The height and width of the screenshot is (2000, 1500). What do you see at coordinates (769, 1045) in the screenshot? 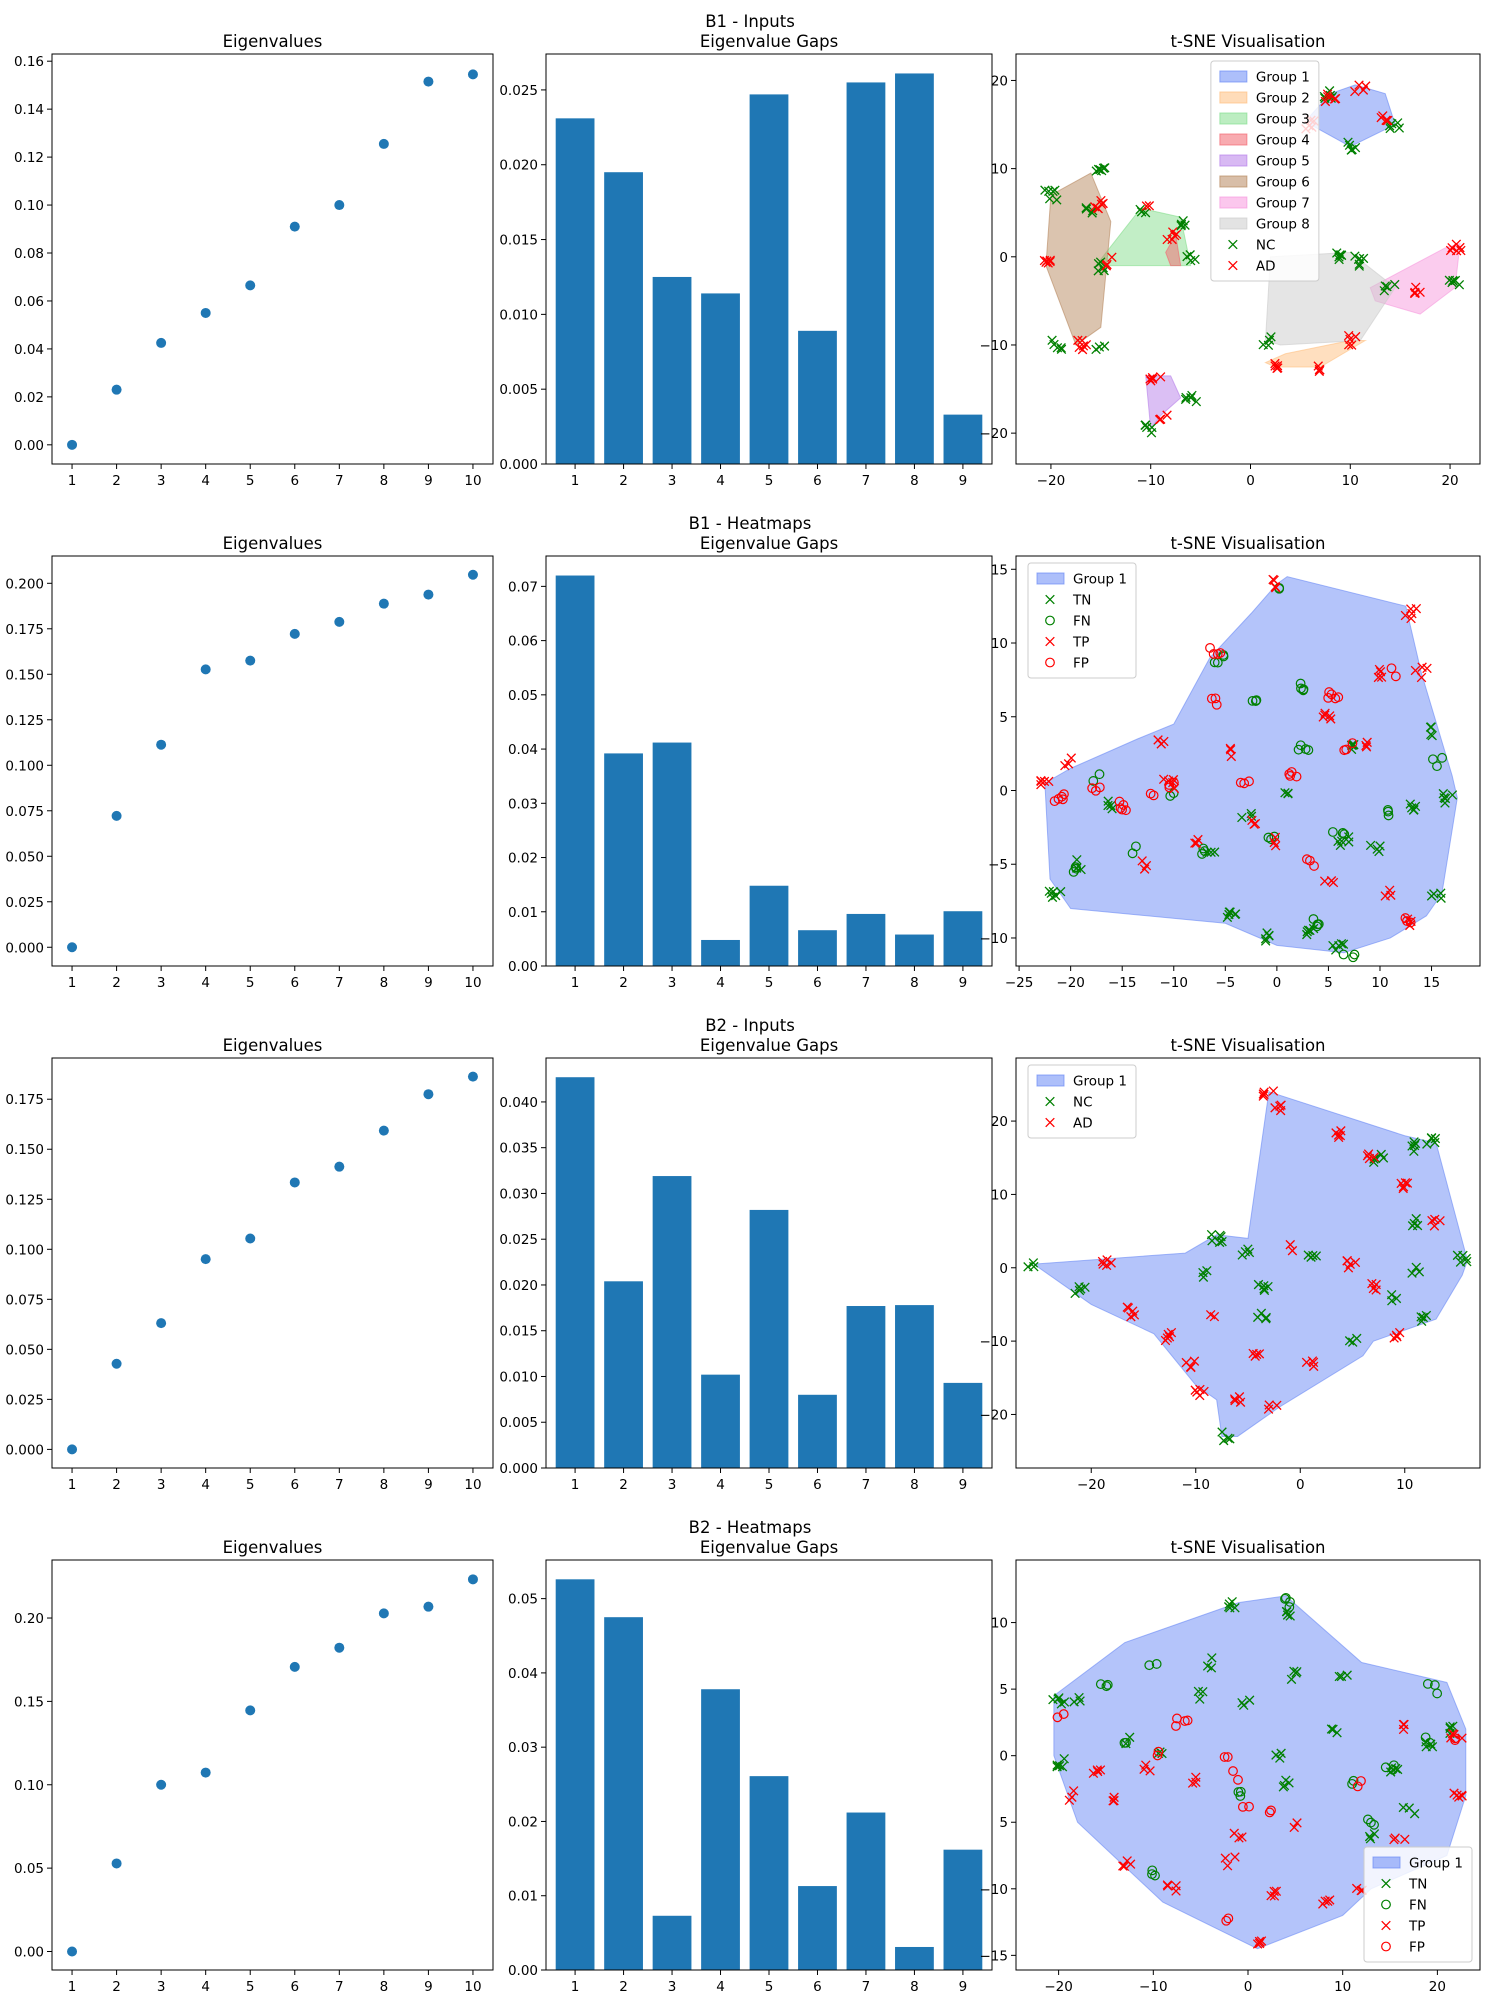
I see `panel-title: Eigenvalue Gaps` at bounding box center [769, 1045].